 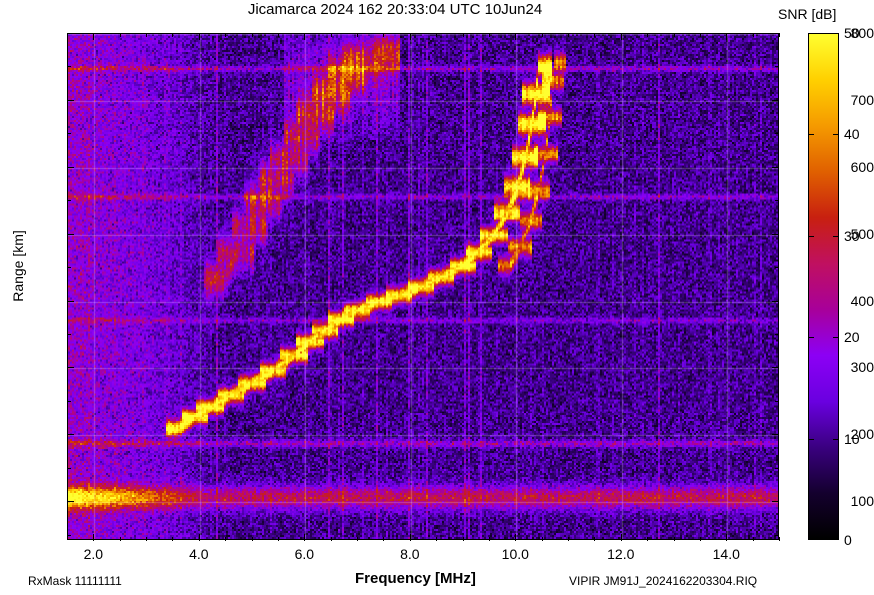 I want to click on x-tick-label: 14.0, so click(x=726, y=554).